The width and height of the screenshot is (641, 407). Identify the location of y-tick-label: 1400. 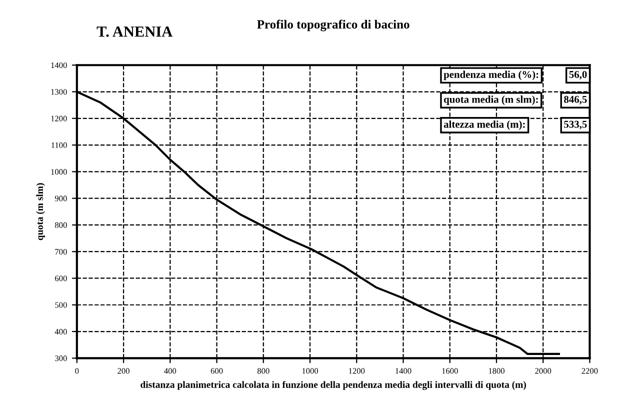
(59, 65).